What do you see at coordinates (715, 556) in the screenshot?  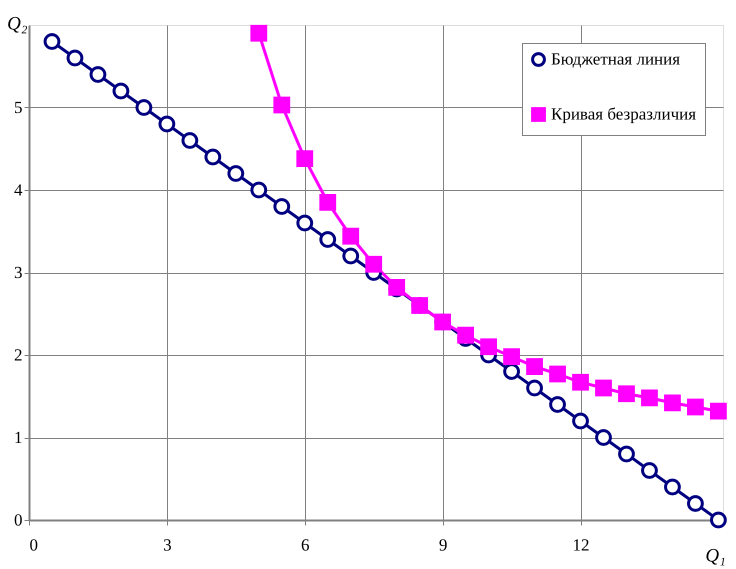 I see `x-axis-title: Q₁` at bounding box center [715, 556].